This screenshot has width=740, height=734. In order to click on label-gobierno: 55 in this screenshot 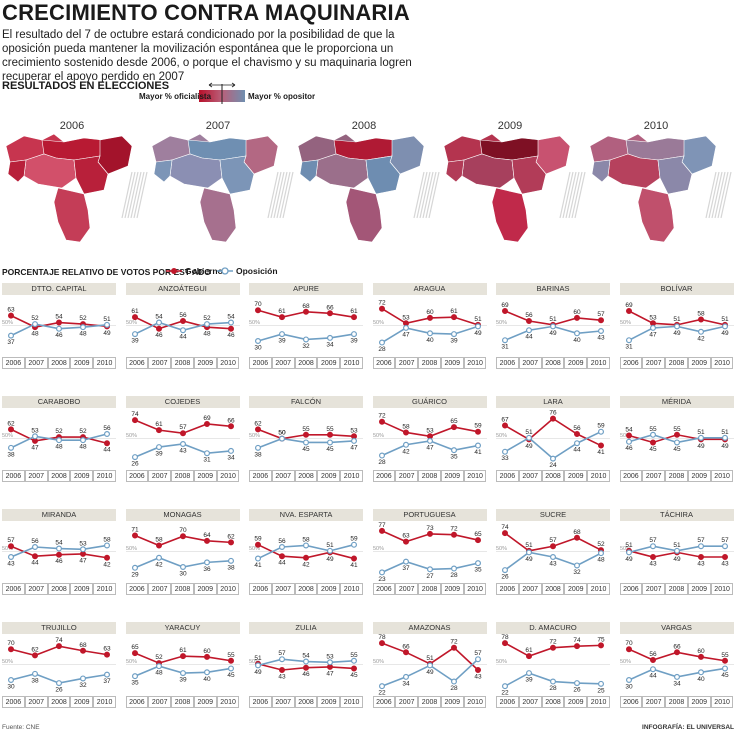, I will do `click(231, 655)`.